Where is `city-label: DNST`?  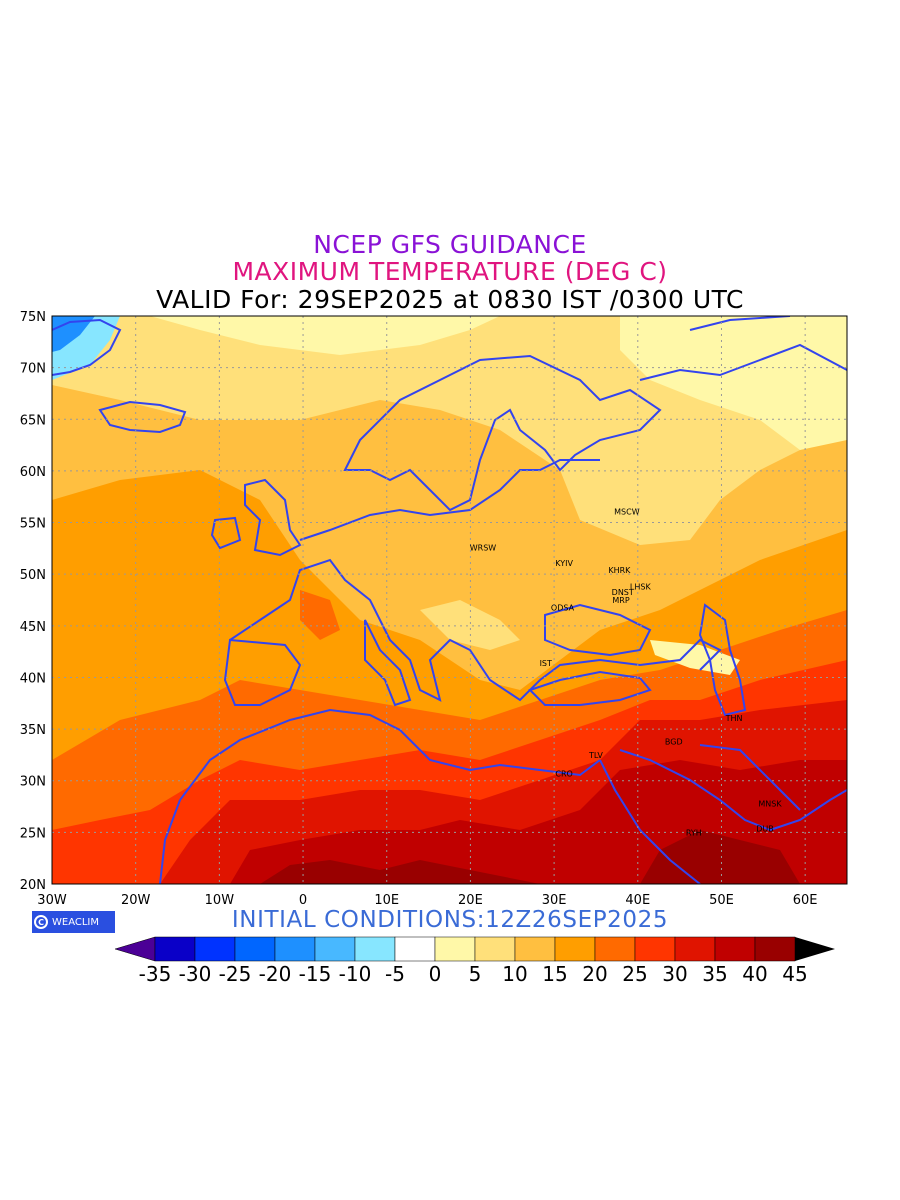 city-label: DNST is located at coordinates (623, 592).